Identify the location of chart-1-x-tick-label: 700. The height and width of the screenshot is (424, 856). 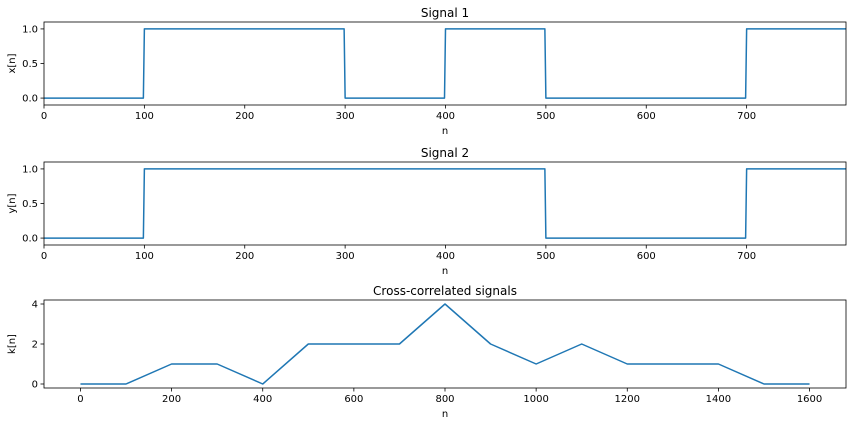
(746, 116).